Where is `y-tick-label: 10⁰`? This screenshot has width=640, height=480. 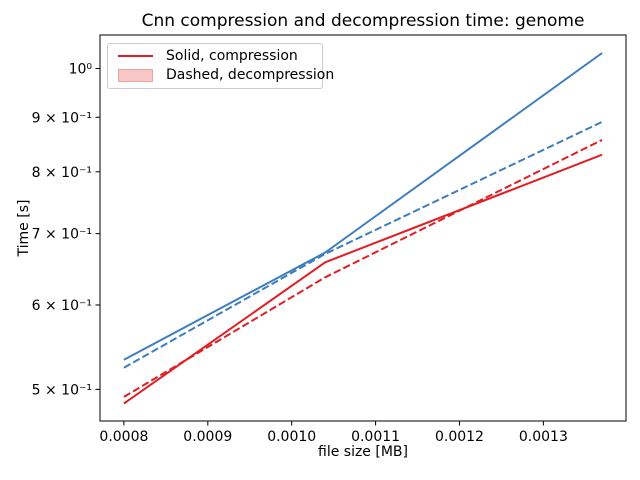
y-tick-label: 10⁰ is located at coordinates (81, 69).